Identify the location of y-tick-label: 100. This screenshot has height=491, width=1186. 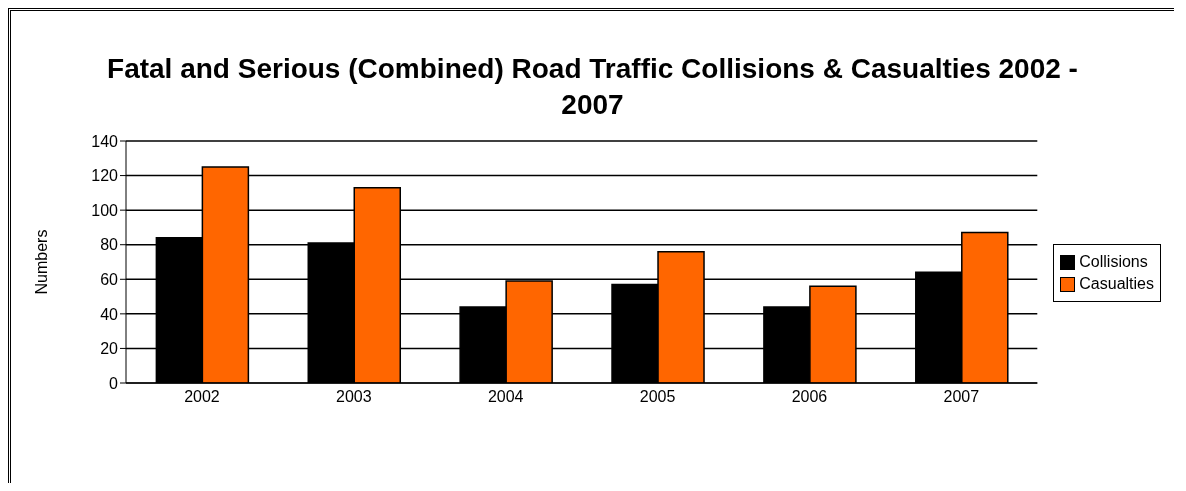
(105, 210).